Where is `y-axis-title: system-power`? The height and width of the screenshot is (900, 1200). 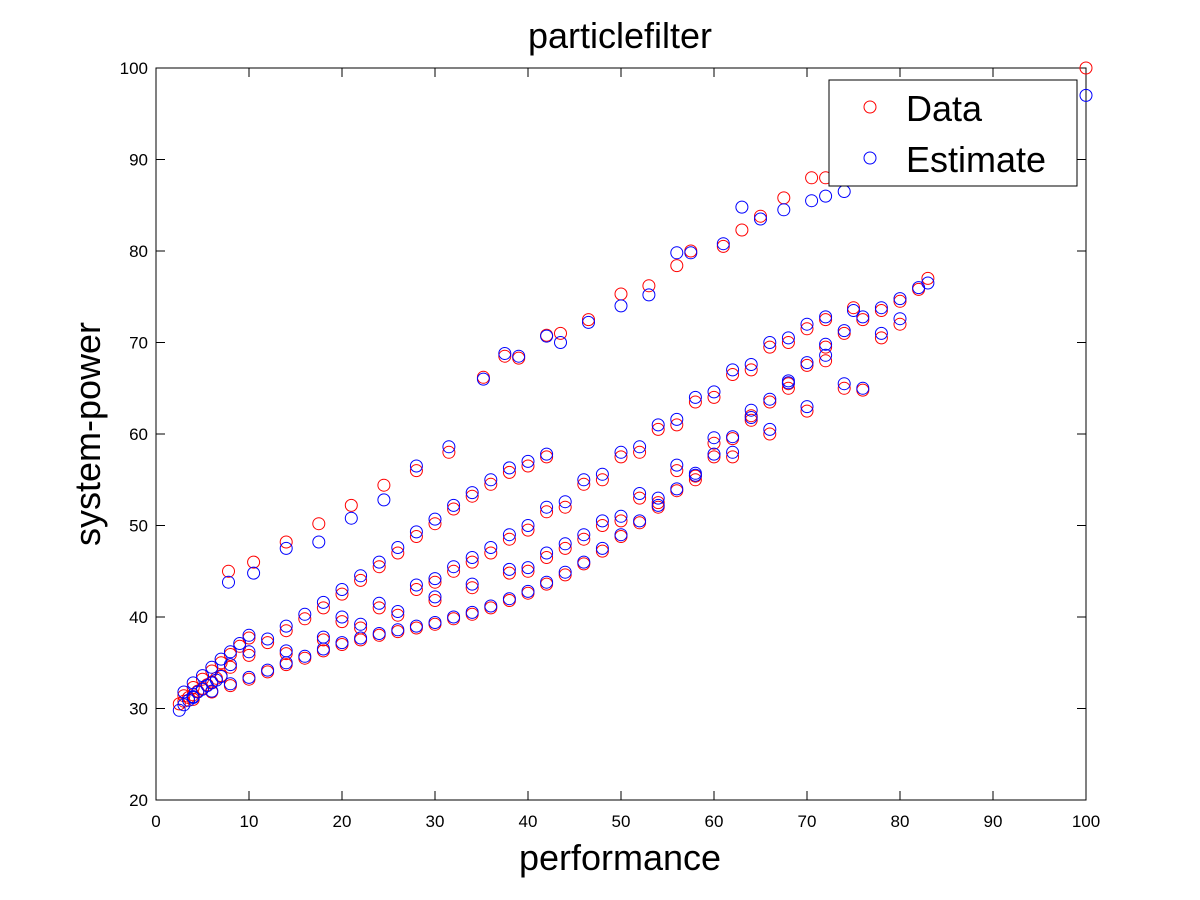
y-axis-title: system-power is located at coordinates (87, 434).